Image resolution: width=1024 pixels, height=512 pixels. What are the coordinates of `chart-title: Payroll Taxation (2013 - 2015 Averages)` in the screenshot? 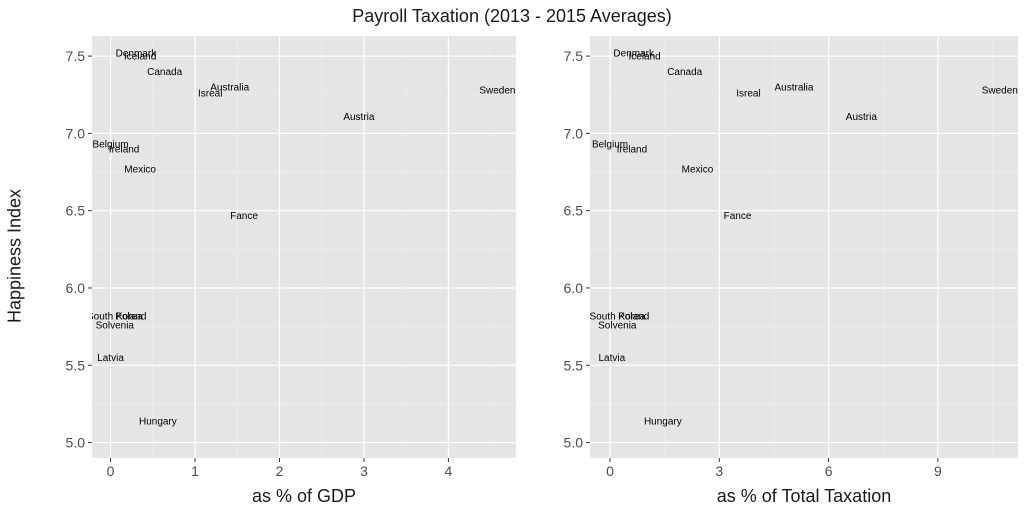 It's located at (512, 16).